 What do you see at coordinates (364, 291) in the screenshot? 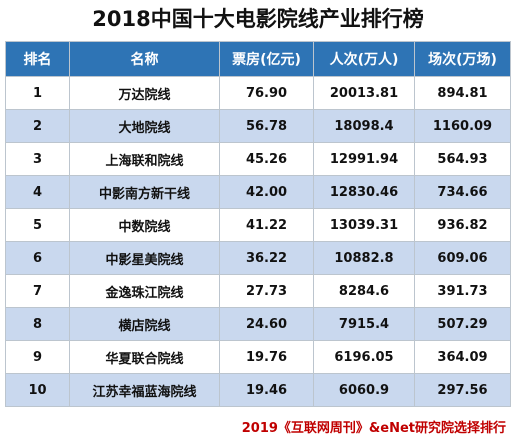
I see `audience-cell: 8284.6` at bounding box center [364, 291].